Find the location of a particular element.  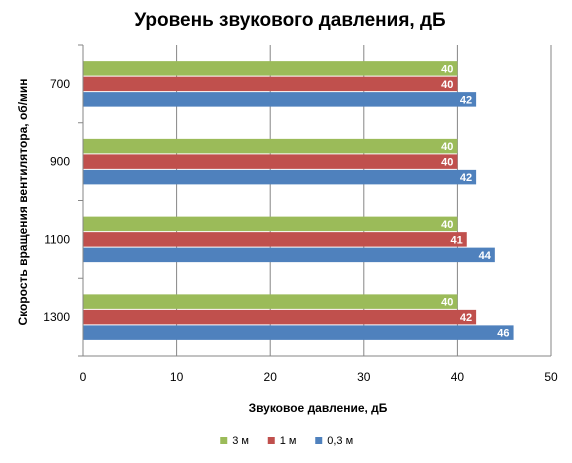

data-label: 46 is located at coordinates (503, 334).